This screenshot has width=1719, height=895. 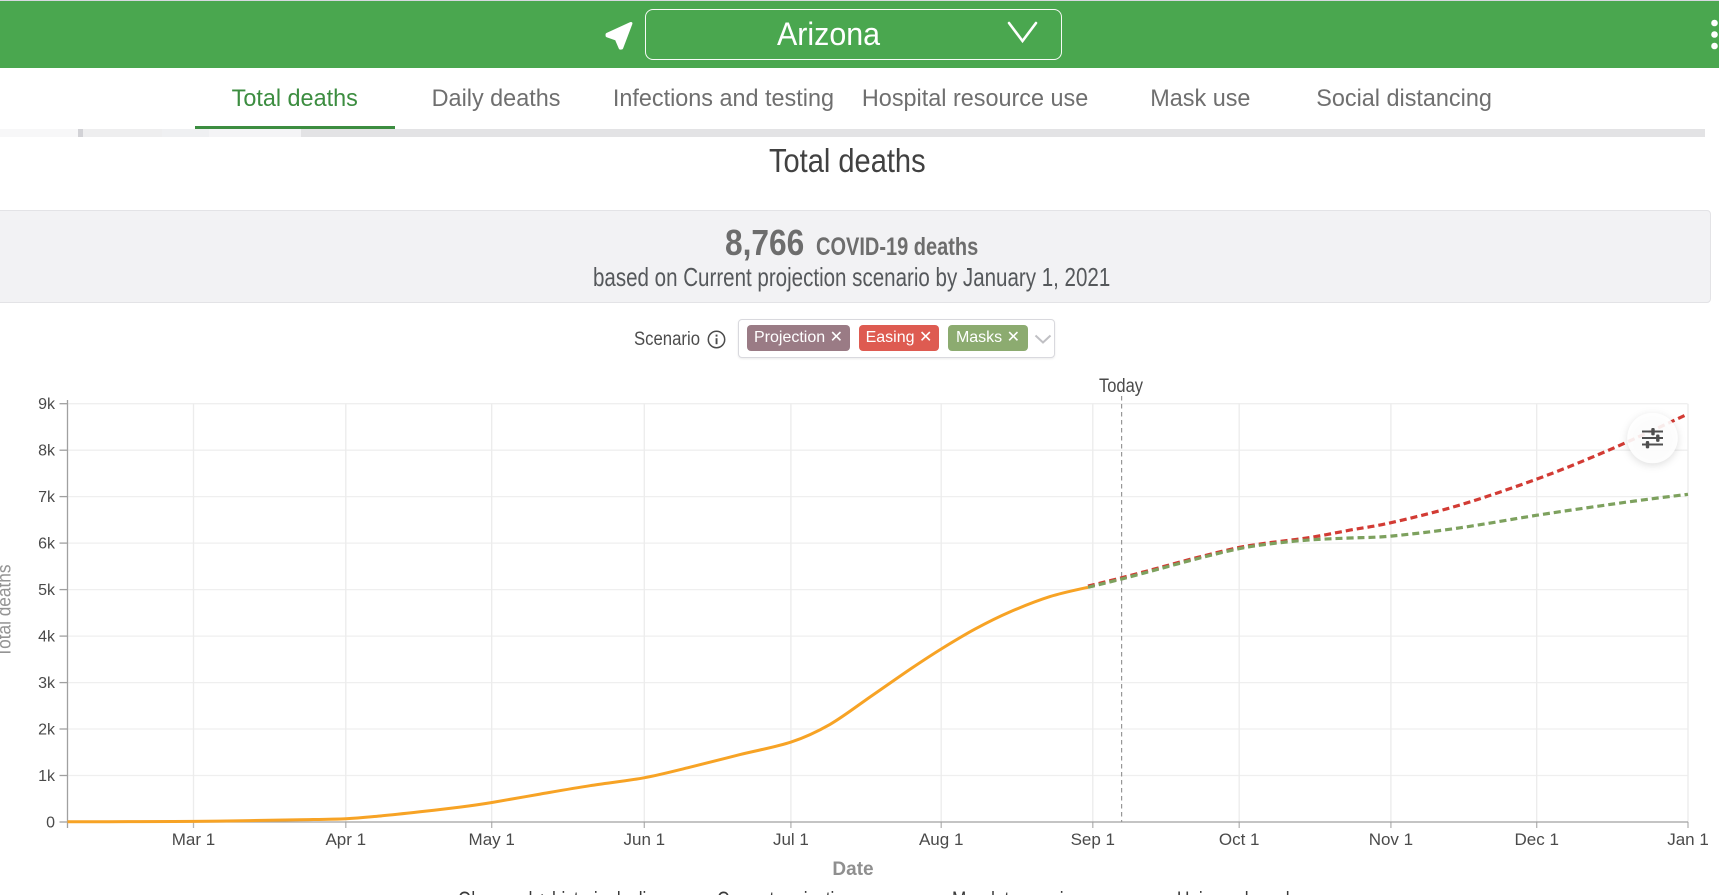 What do you see at coordinates (8, 611) in the screenshot?
I see `svg-text: Total deaths` at bounding box center [8, 611].